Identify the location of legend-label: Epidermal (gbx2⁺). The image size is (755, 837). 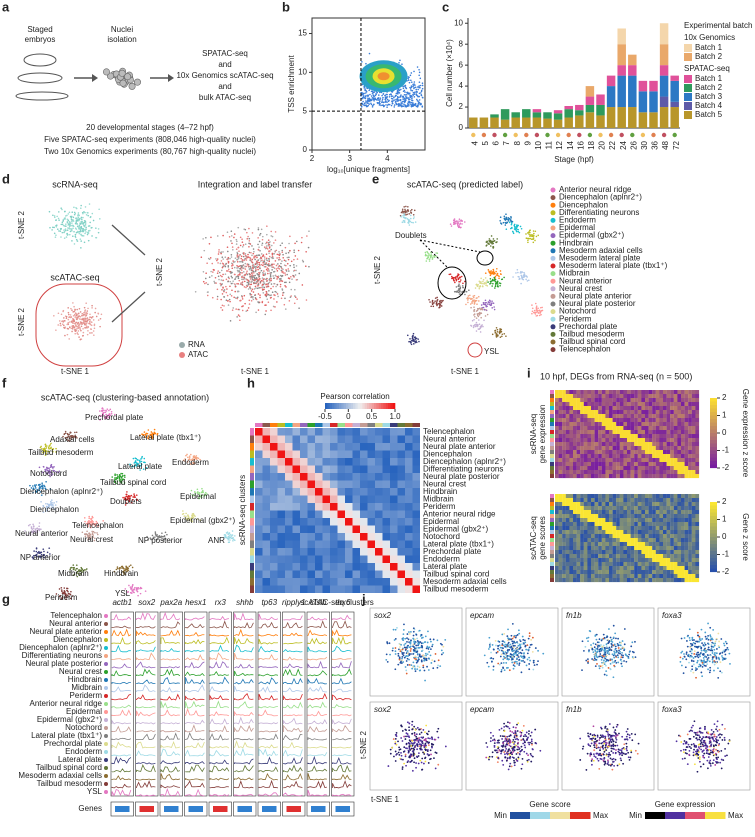
(591, 235).